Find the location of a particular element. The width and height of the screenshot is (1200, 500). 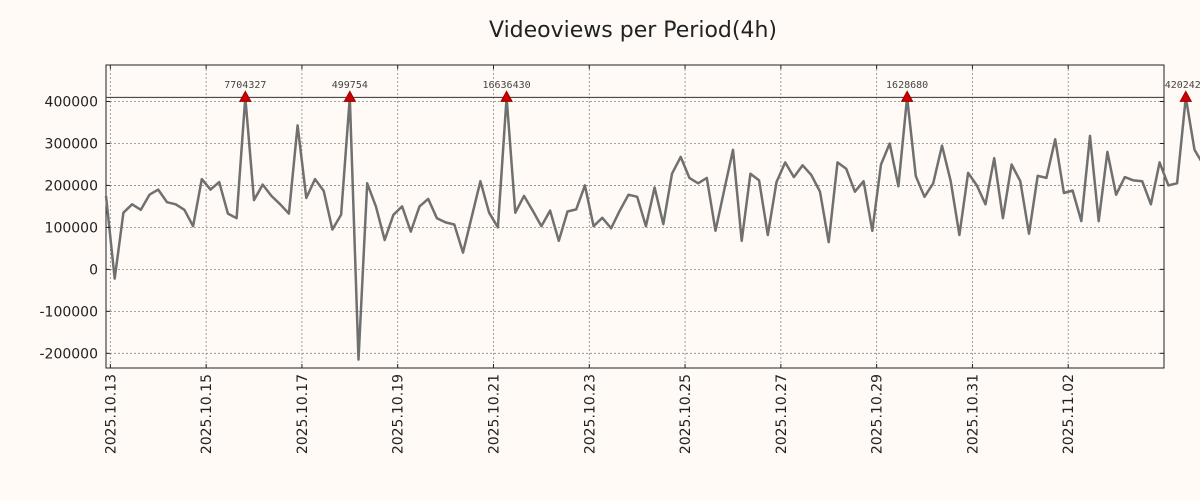

peak-label: 499754 is located at coordinates (350, 85).